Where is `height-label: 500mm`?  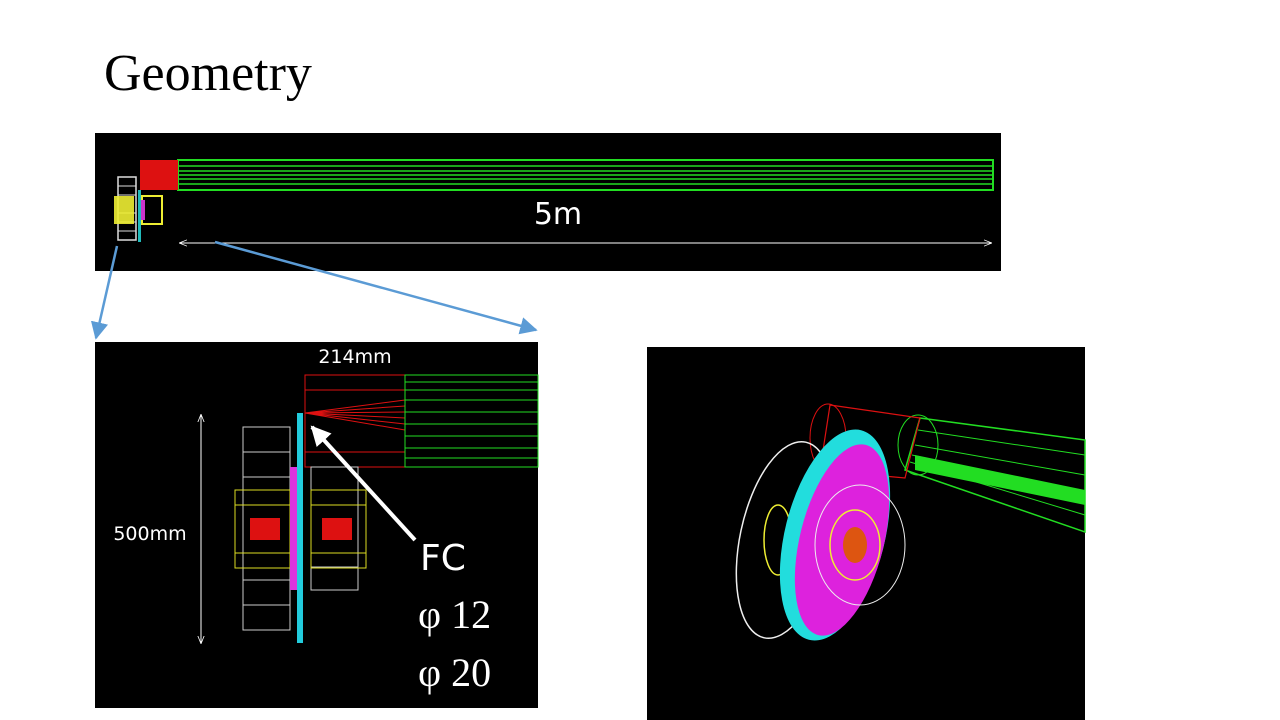
height-label: 500mm is located at coordinates (149, 534).